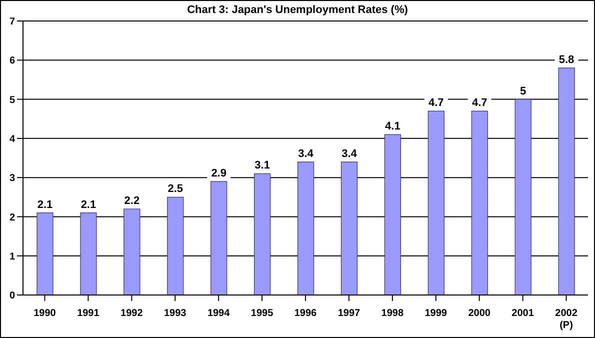  I want to click on x-tick-label: 1995, so click(262, 313).